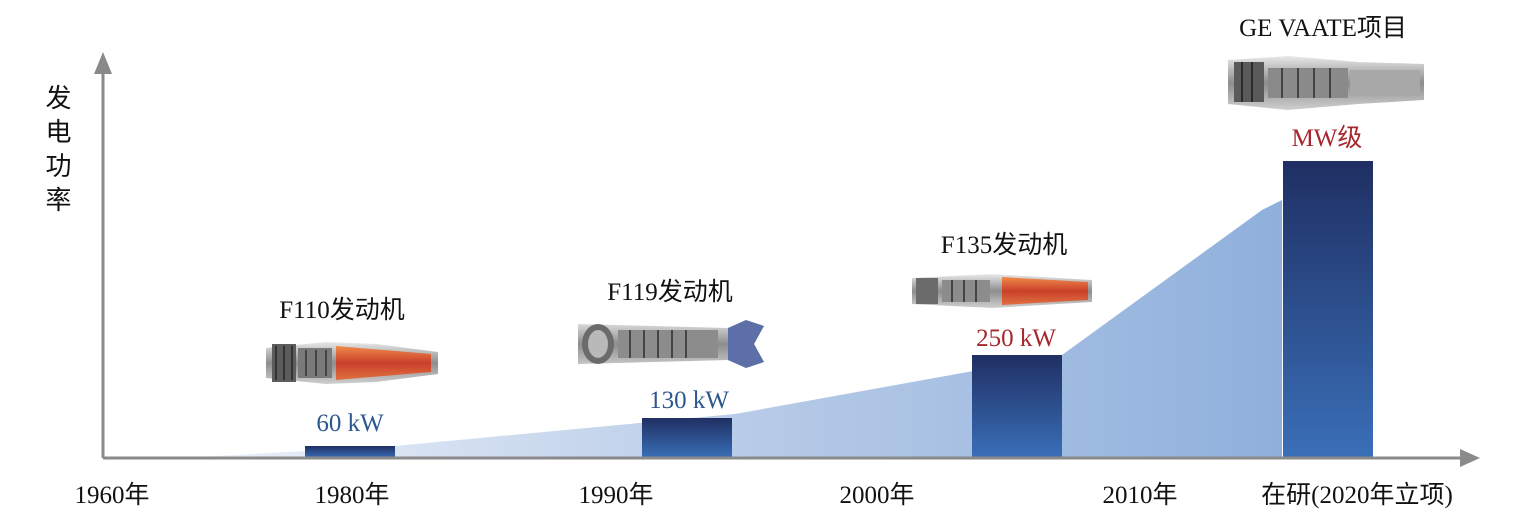 The width and height of the screenshot is (1518, 524). I want to click on value-label-f110: 60 kW, so click(350, 423).